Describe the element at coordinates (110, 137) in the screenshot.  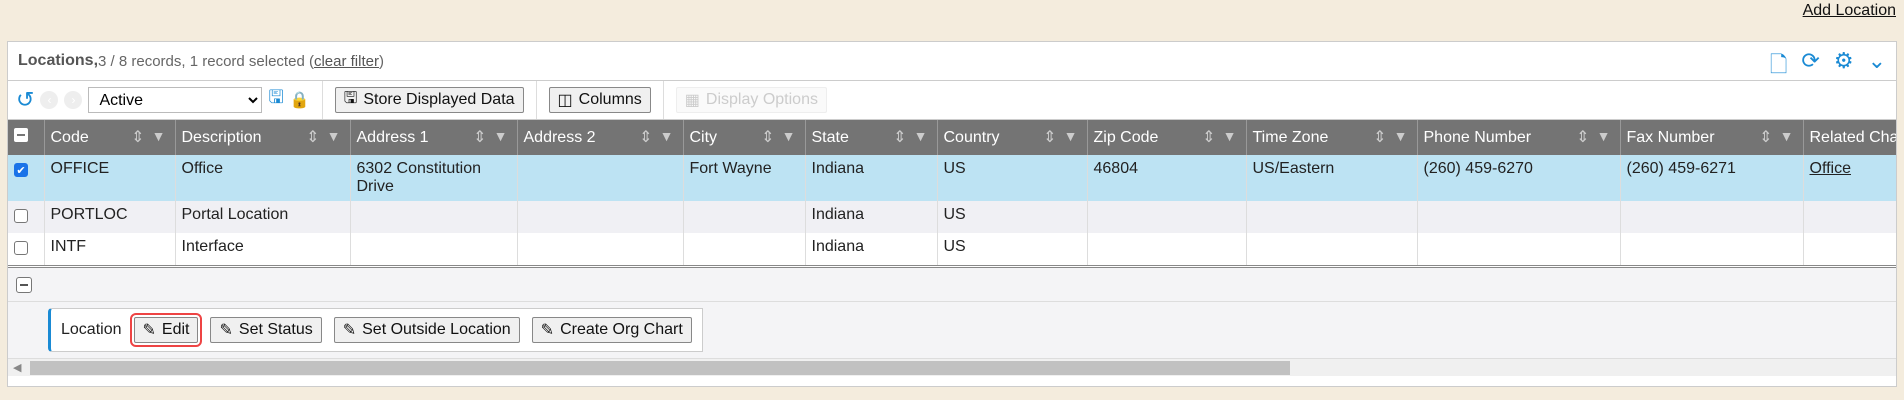
I see `column-header-code: Code ⇕ ▼` at that location.